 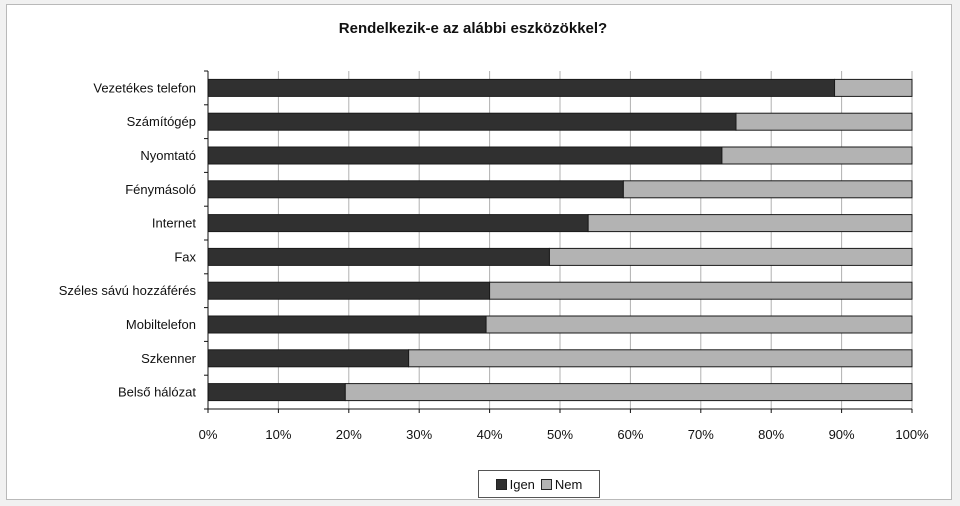 What do you see at coordinates (128, 290) in the screenshot?
I see `category-label: Széles sávú hozzáférés` at bounding box center [128, 290].